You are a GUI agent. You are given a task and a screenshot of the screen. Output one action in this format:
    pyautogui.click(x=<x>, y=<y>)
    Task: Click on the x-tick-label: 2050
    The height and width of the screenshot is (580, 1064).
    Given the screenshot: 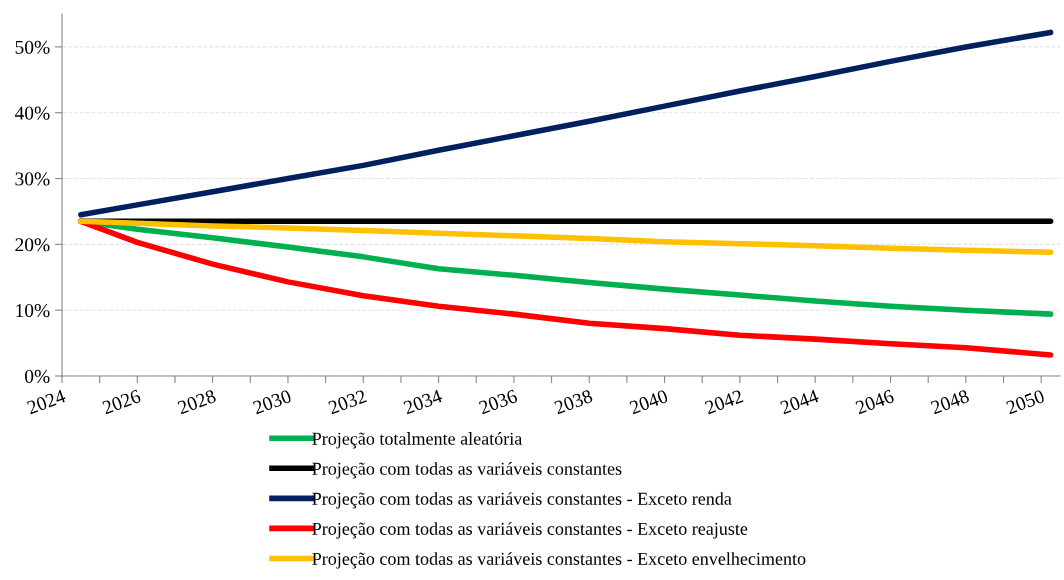 What is the action you would take?
    pyautogui.click(x=1025, y=402)
    